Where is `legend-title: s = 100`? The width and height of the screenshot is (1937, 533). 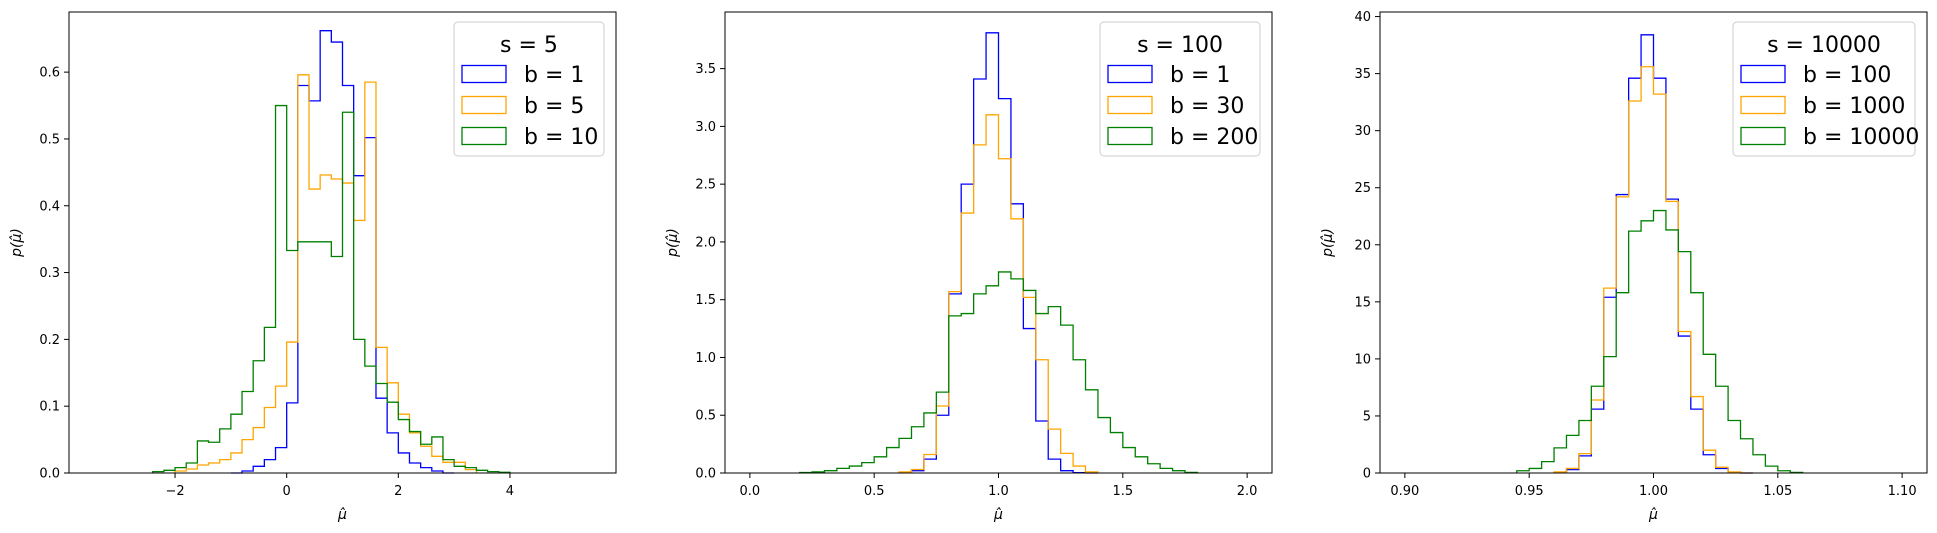
legend-title: s = 100 is located at coordinates (1180, 45).